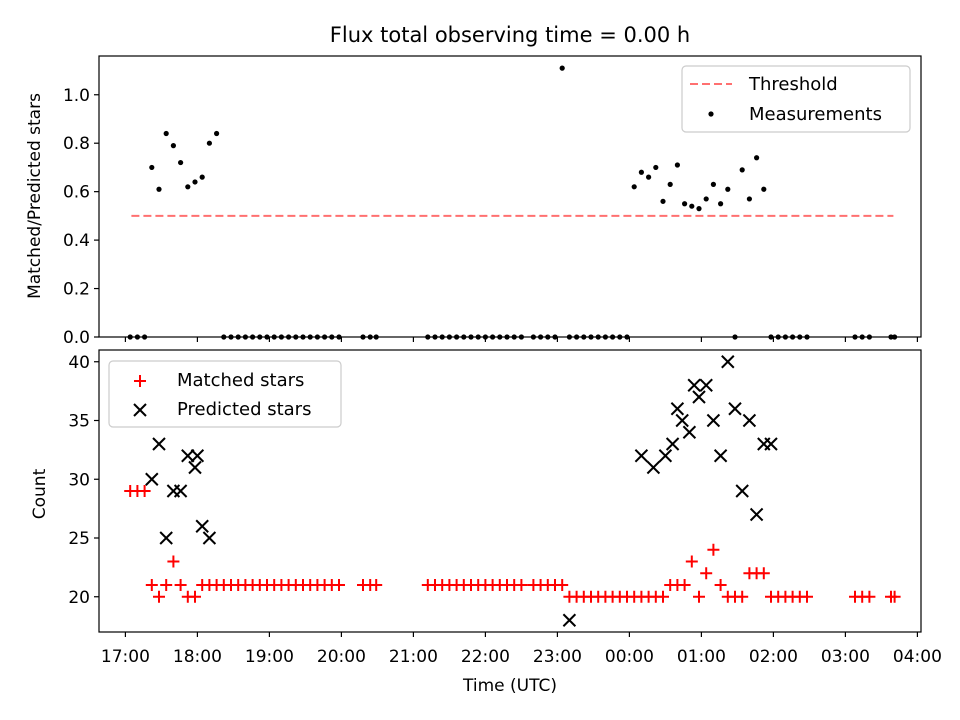 Image resolution: width=960 pixels, height=720 pixels. Describe the element at coordinates (510, 35) in the screenshot. I see `chart-title: Flux total observing time = 0.00 h` at that location.